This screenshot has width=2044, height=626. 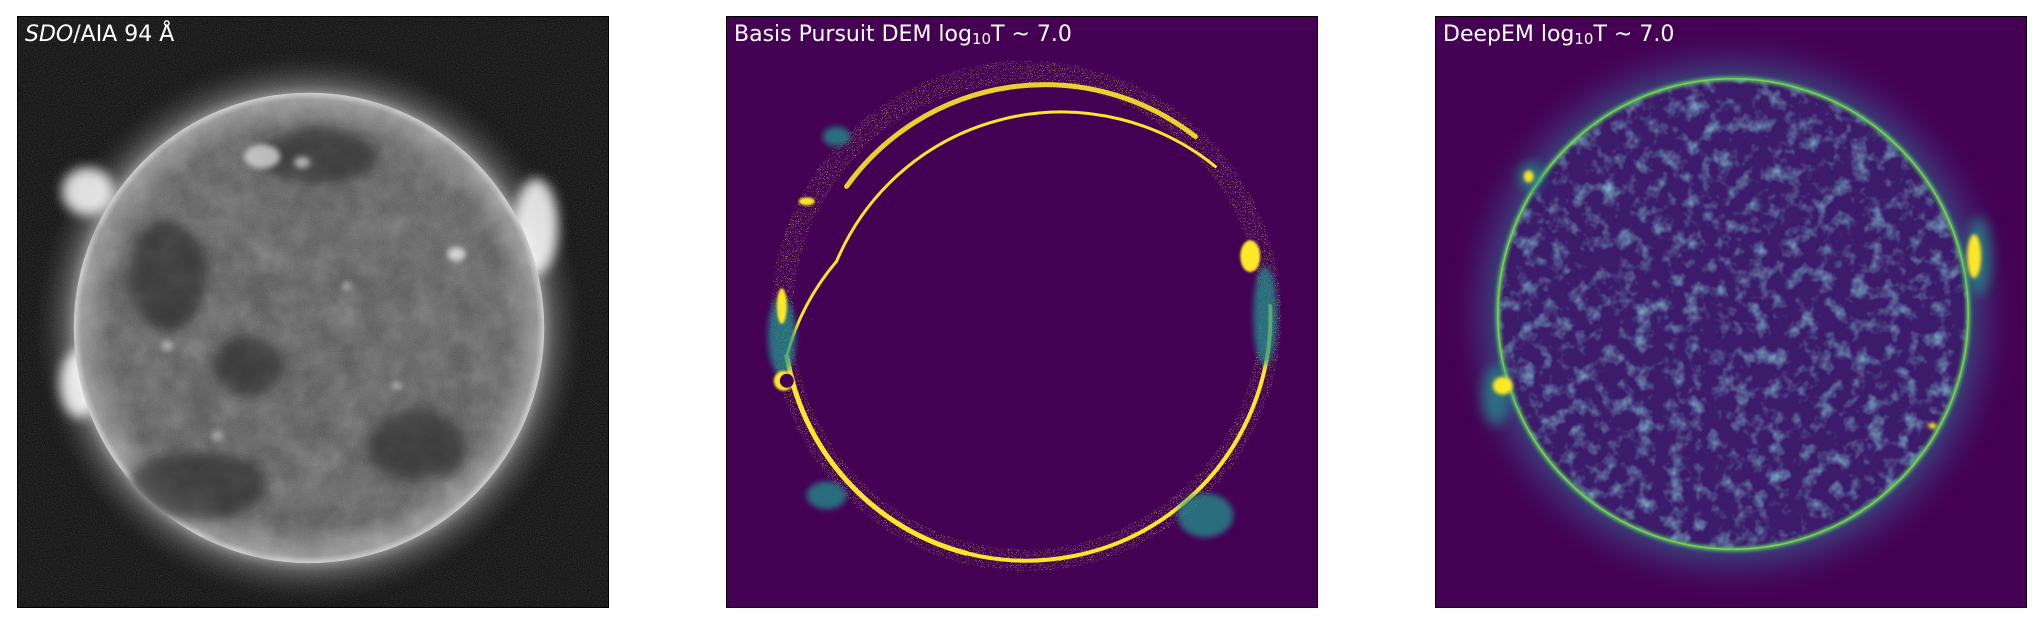 What do you see at coordinates (100, 34) in the screenshot?
I see `aia-94-title: SDO/AIA 94 Å` at bounding box center [100, 34].